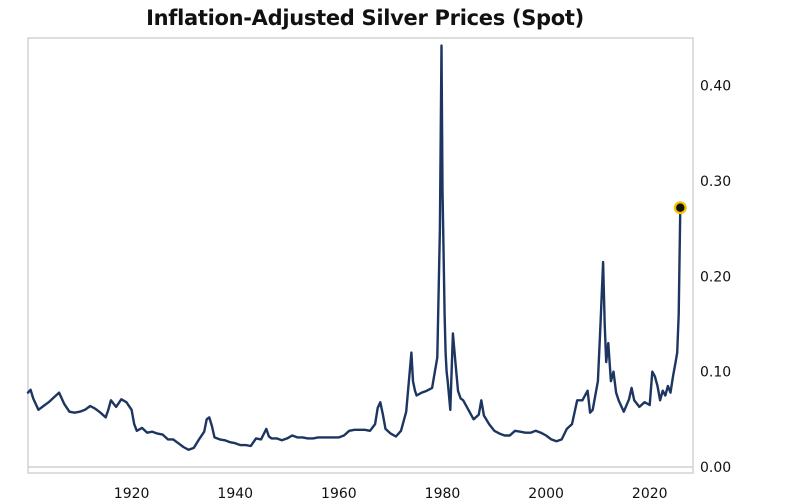 This screenshot has height=503, width=800. What do you see at coordinates (365, 18) in the screenshot?
I see `chart-title: Inflation-Adjusted Silver Prices (Spot)` at bounding box center [365, 18].